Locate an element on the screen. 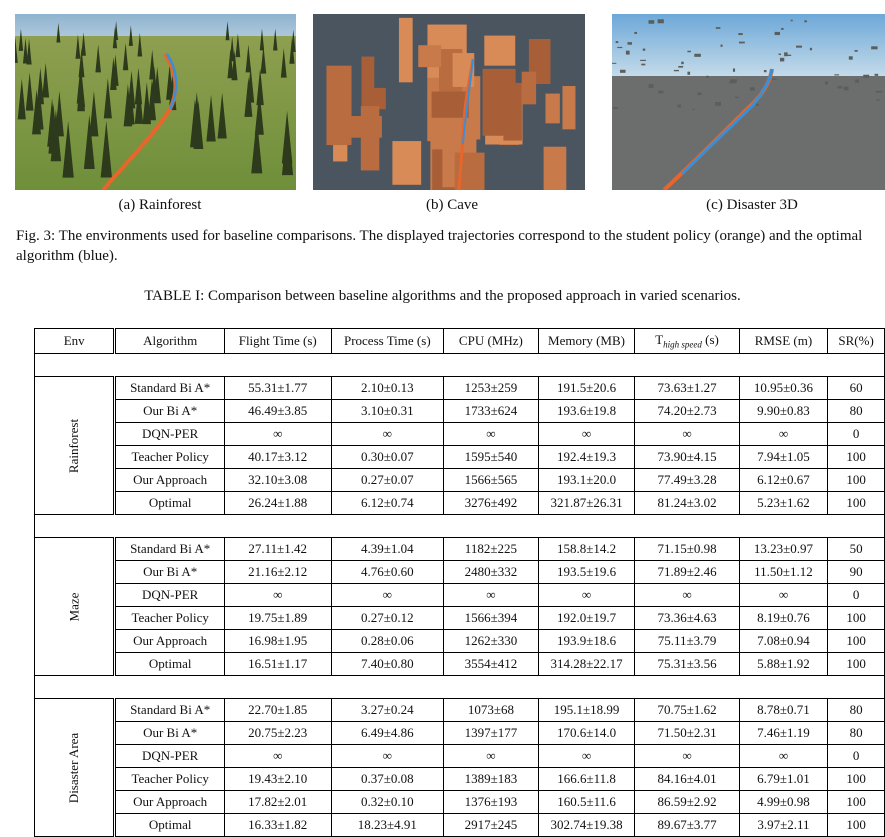 This screenshot has width=885, height=837. value-cell: 302.74±19.38 is located at coordinates (586, 825).